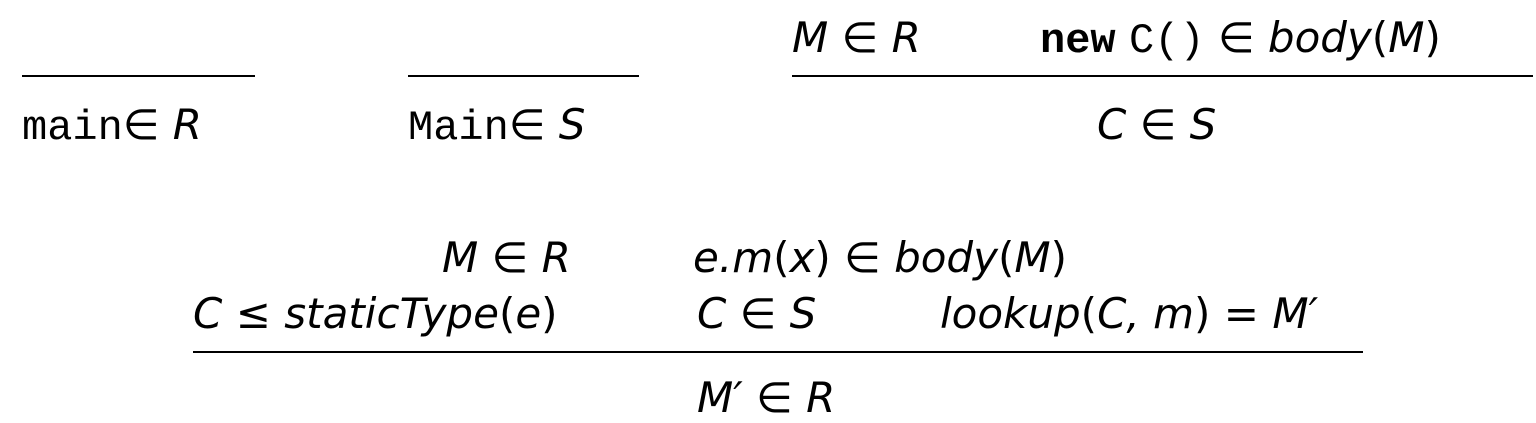  Describe the element at coordinates (1078, 41) in the screenshot. I see `new-keyword: new` at that location.